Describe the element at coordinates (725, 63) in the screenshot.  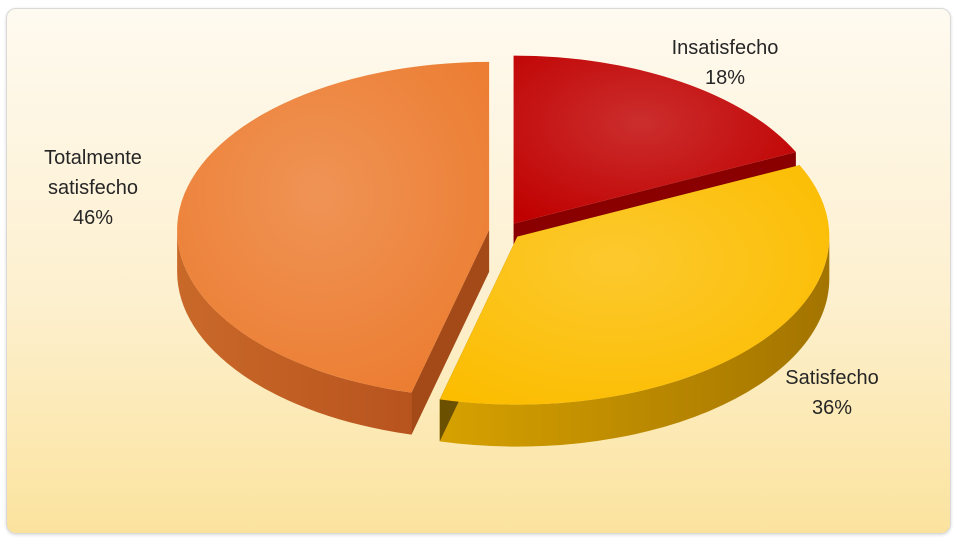
I see `data-label-1: Insatisfecho 18%` at that location.